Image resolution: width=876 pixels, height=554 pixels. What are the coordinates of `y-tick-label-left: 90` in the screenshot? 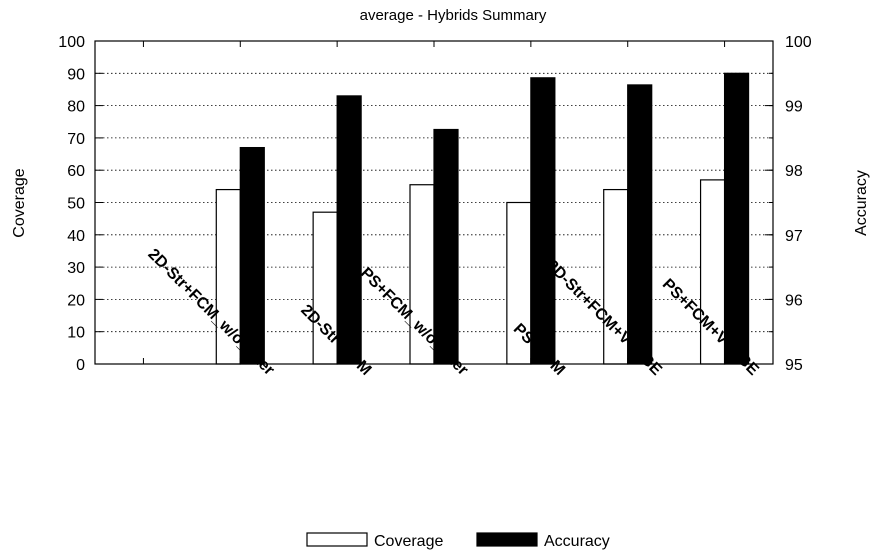 It's located at (76, 74).